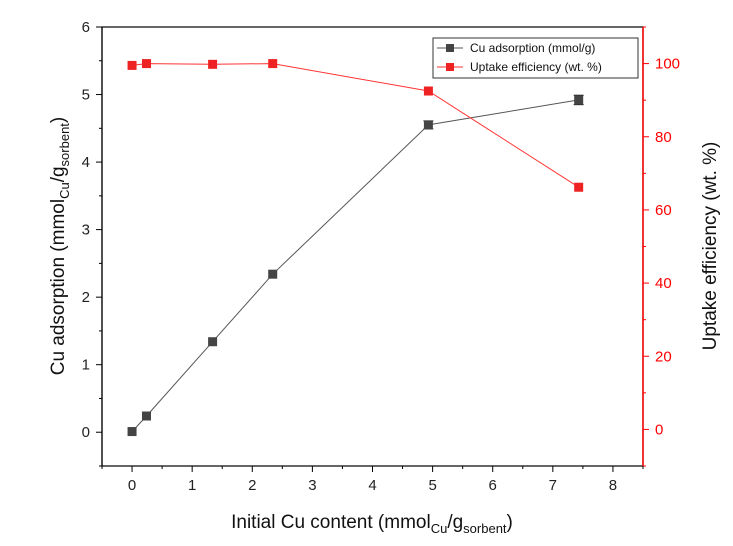  Describe the element at coordinates (252, 485) in the screenshot. I see `x-tick-label: 2` at that location.